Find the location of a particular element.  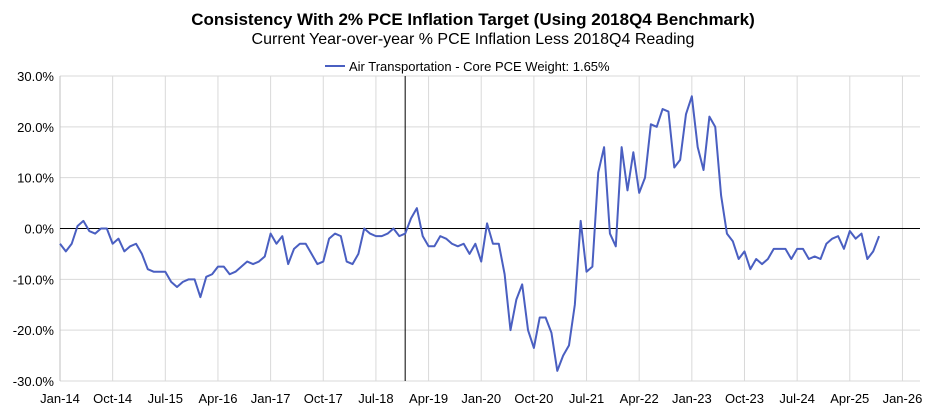

y-tick-label: 20.0% is located at coordinates (35, 127).